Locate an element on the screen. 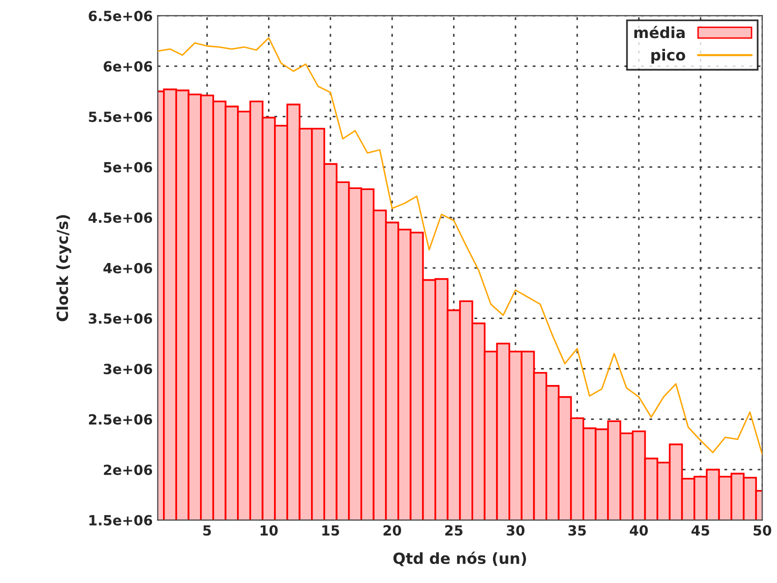 Image resolution: width=777 pixels, height=583 pixels. x-tick-label: 5 is located at coordinates (207, 530).